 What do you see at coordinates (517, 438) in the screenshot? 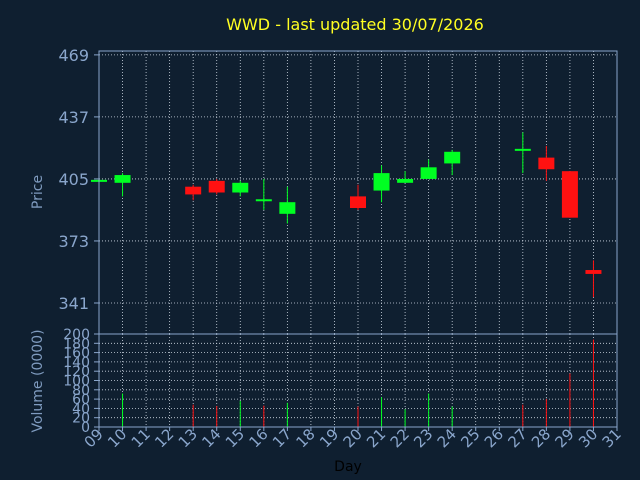
I see `day-tick-label: 27` at bounding box center [517, 438].